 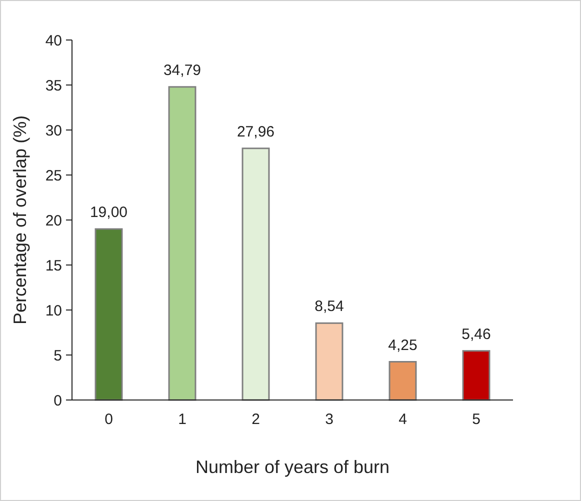 What do you see at coordinates (476, 419) in the screenshot?
I see `x-tick-label: 5` at bounding box center [476, 419].